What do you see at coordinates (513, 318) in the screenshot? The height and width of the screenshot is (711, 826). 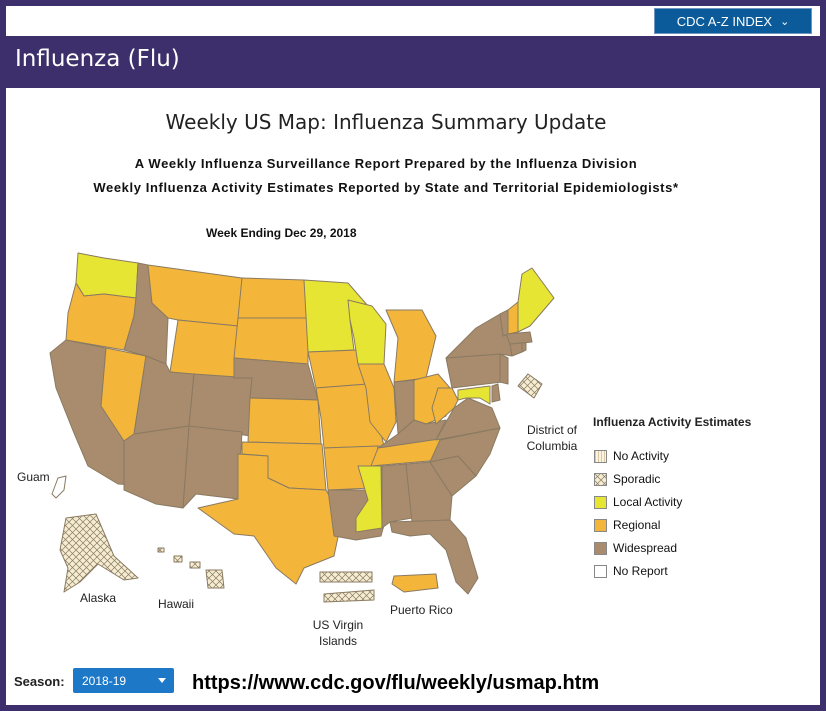 I see `state-new-hampshire` at bounding box center [513, 318].